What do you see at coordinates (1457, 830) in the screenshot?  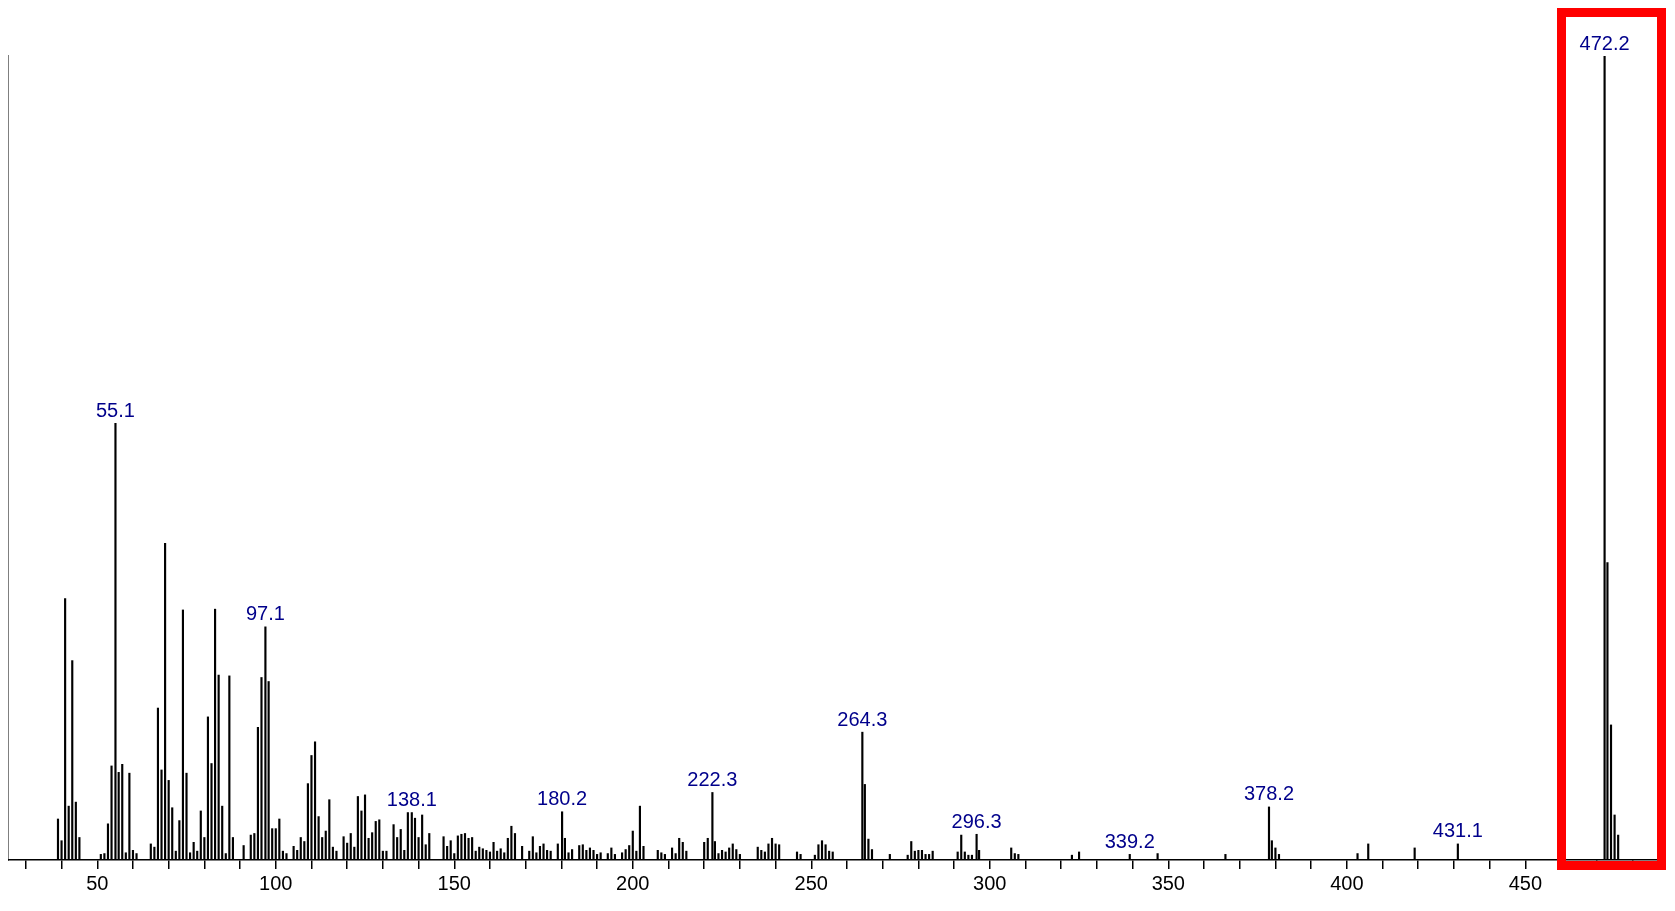 I see `annotation: 431.1` at bounding box center [1457, 830].